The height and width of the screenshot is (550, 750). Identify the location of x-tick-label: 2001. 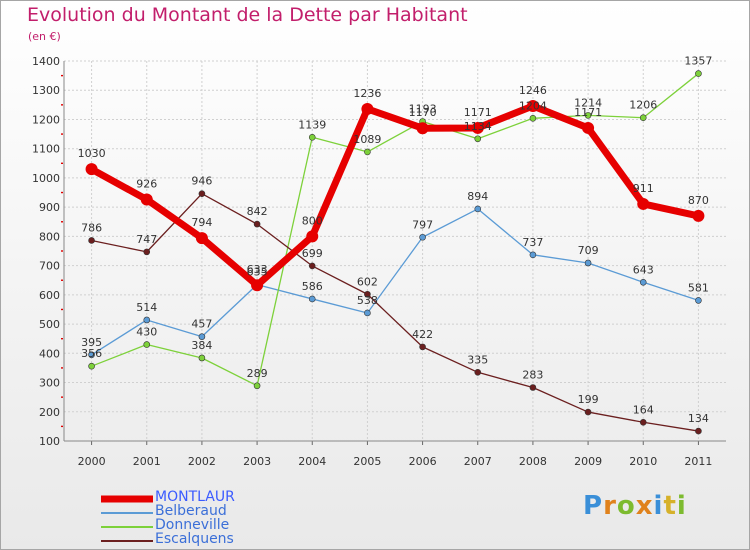
(147, 461).